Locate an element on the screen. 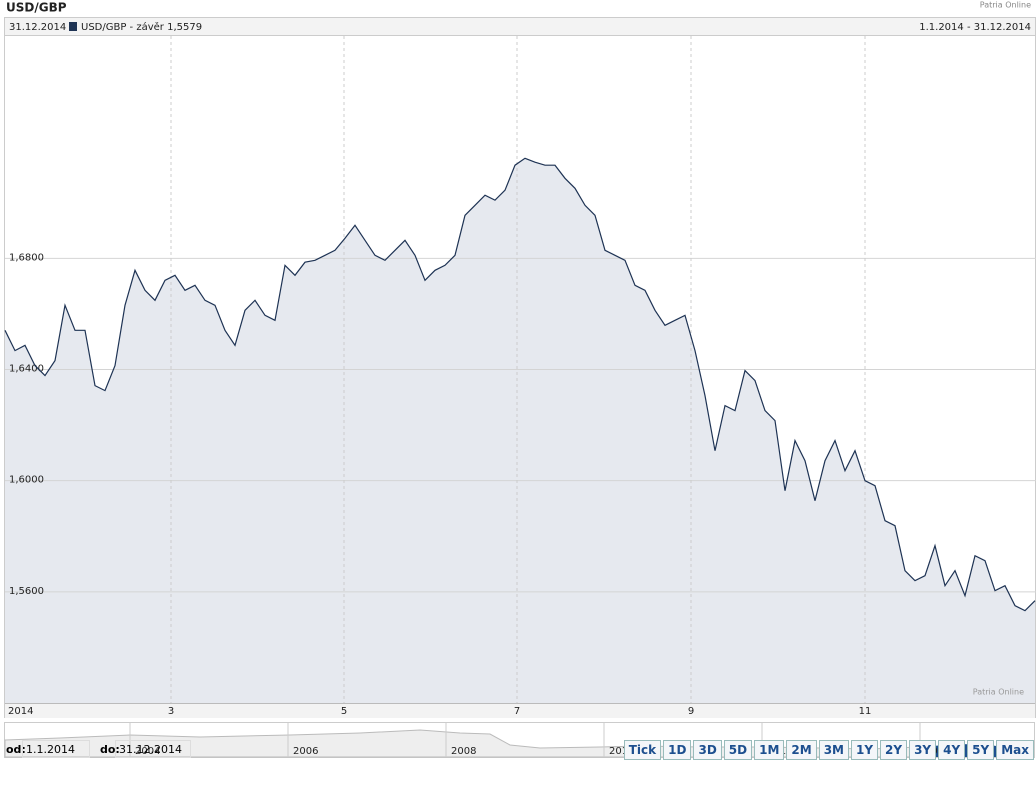 Image resolution: width=1036 pixels, height=796 pixels. x-tick-label: 5 is located at coordinates (344, 711).